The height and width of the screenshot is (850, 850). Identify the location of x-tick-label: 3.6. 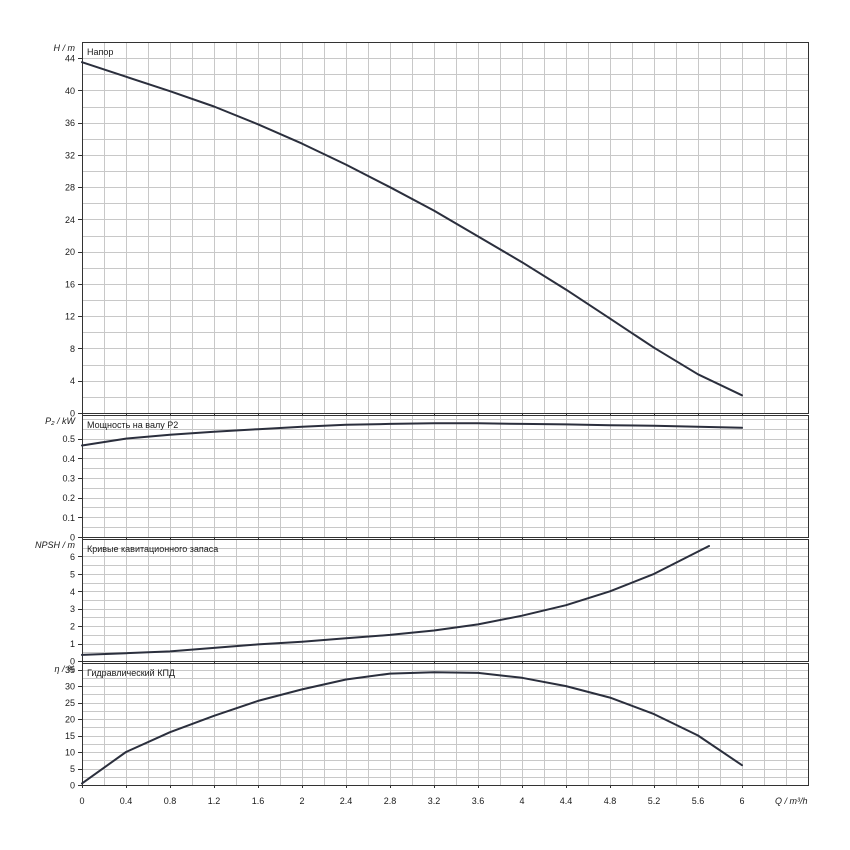
(478, 801).